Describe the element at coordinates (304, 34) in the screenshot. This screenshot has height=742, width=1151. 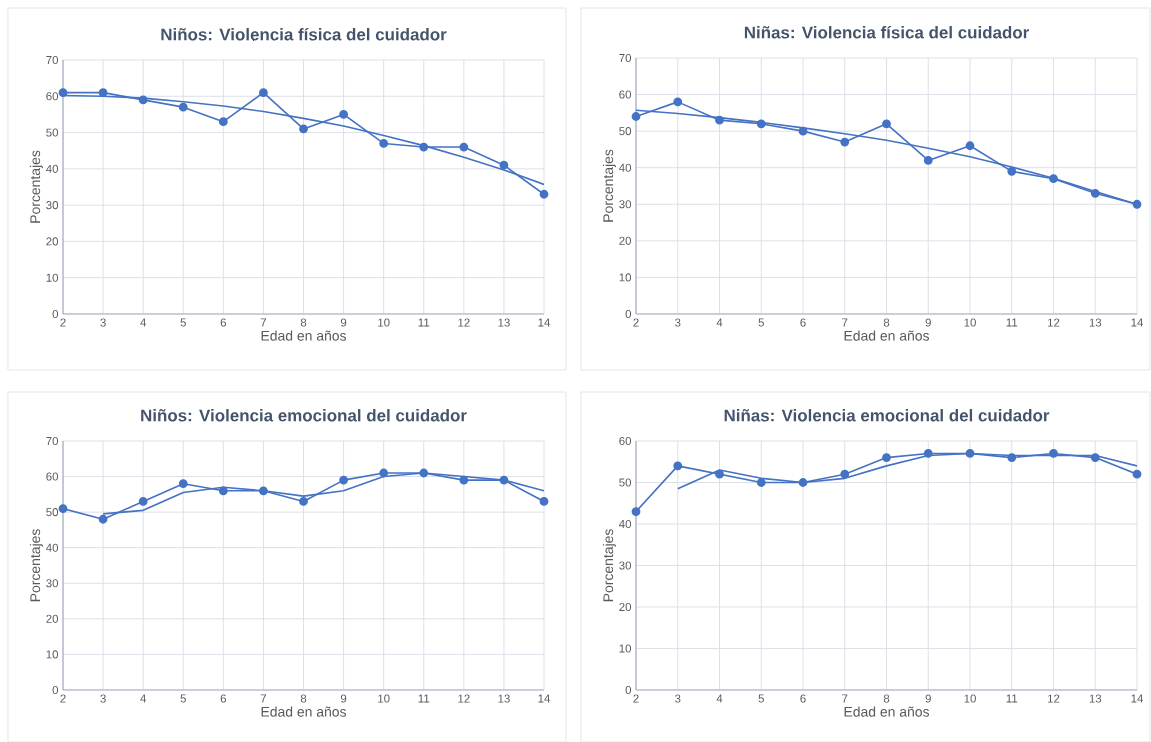
I see `chart-title: Niños: Violencia física del cuidador` at that location.